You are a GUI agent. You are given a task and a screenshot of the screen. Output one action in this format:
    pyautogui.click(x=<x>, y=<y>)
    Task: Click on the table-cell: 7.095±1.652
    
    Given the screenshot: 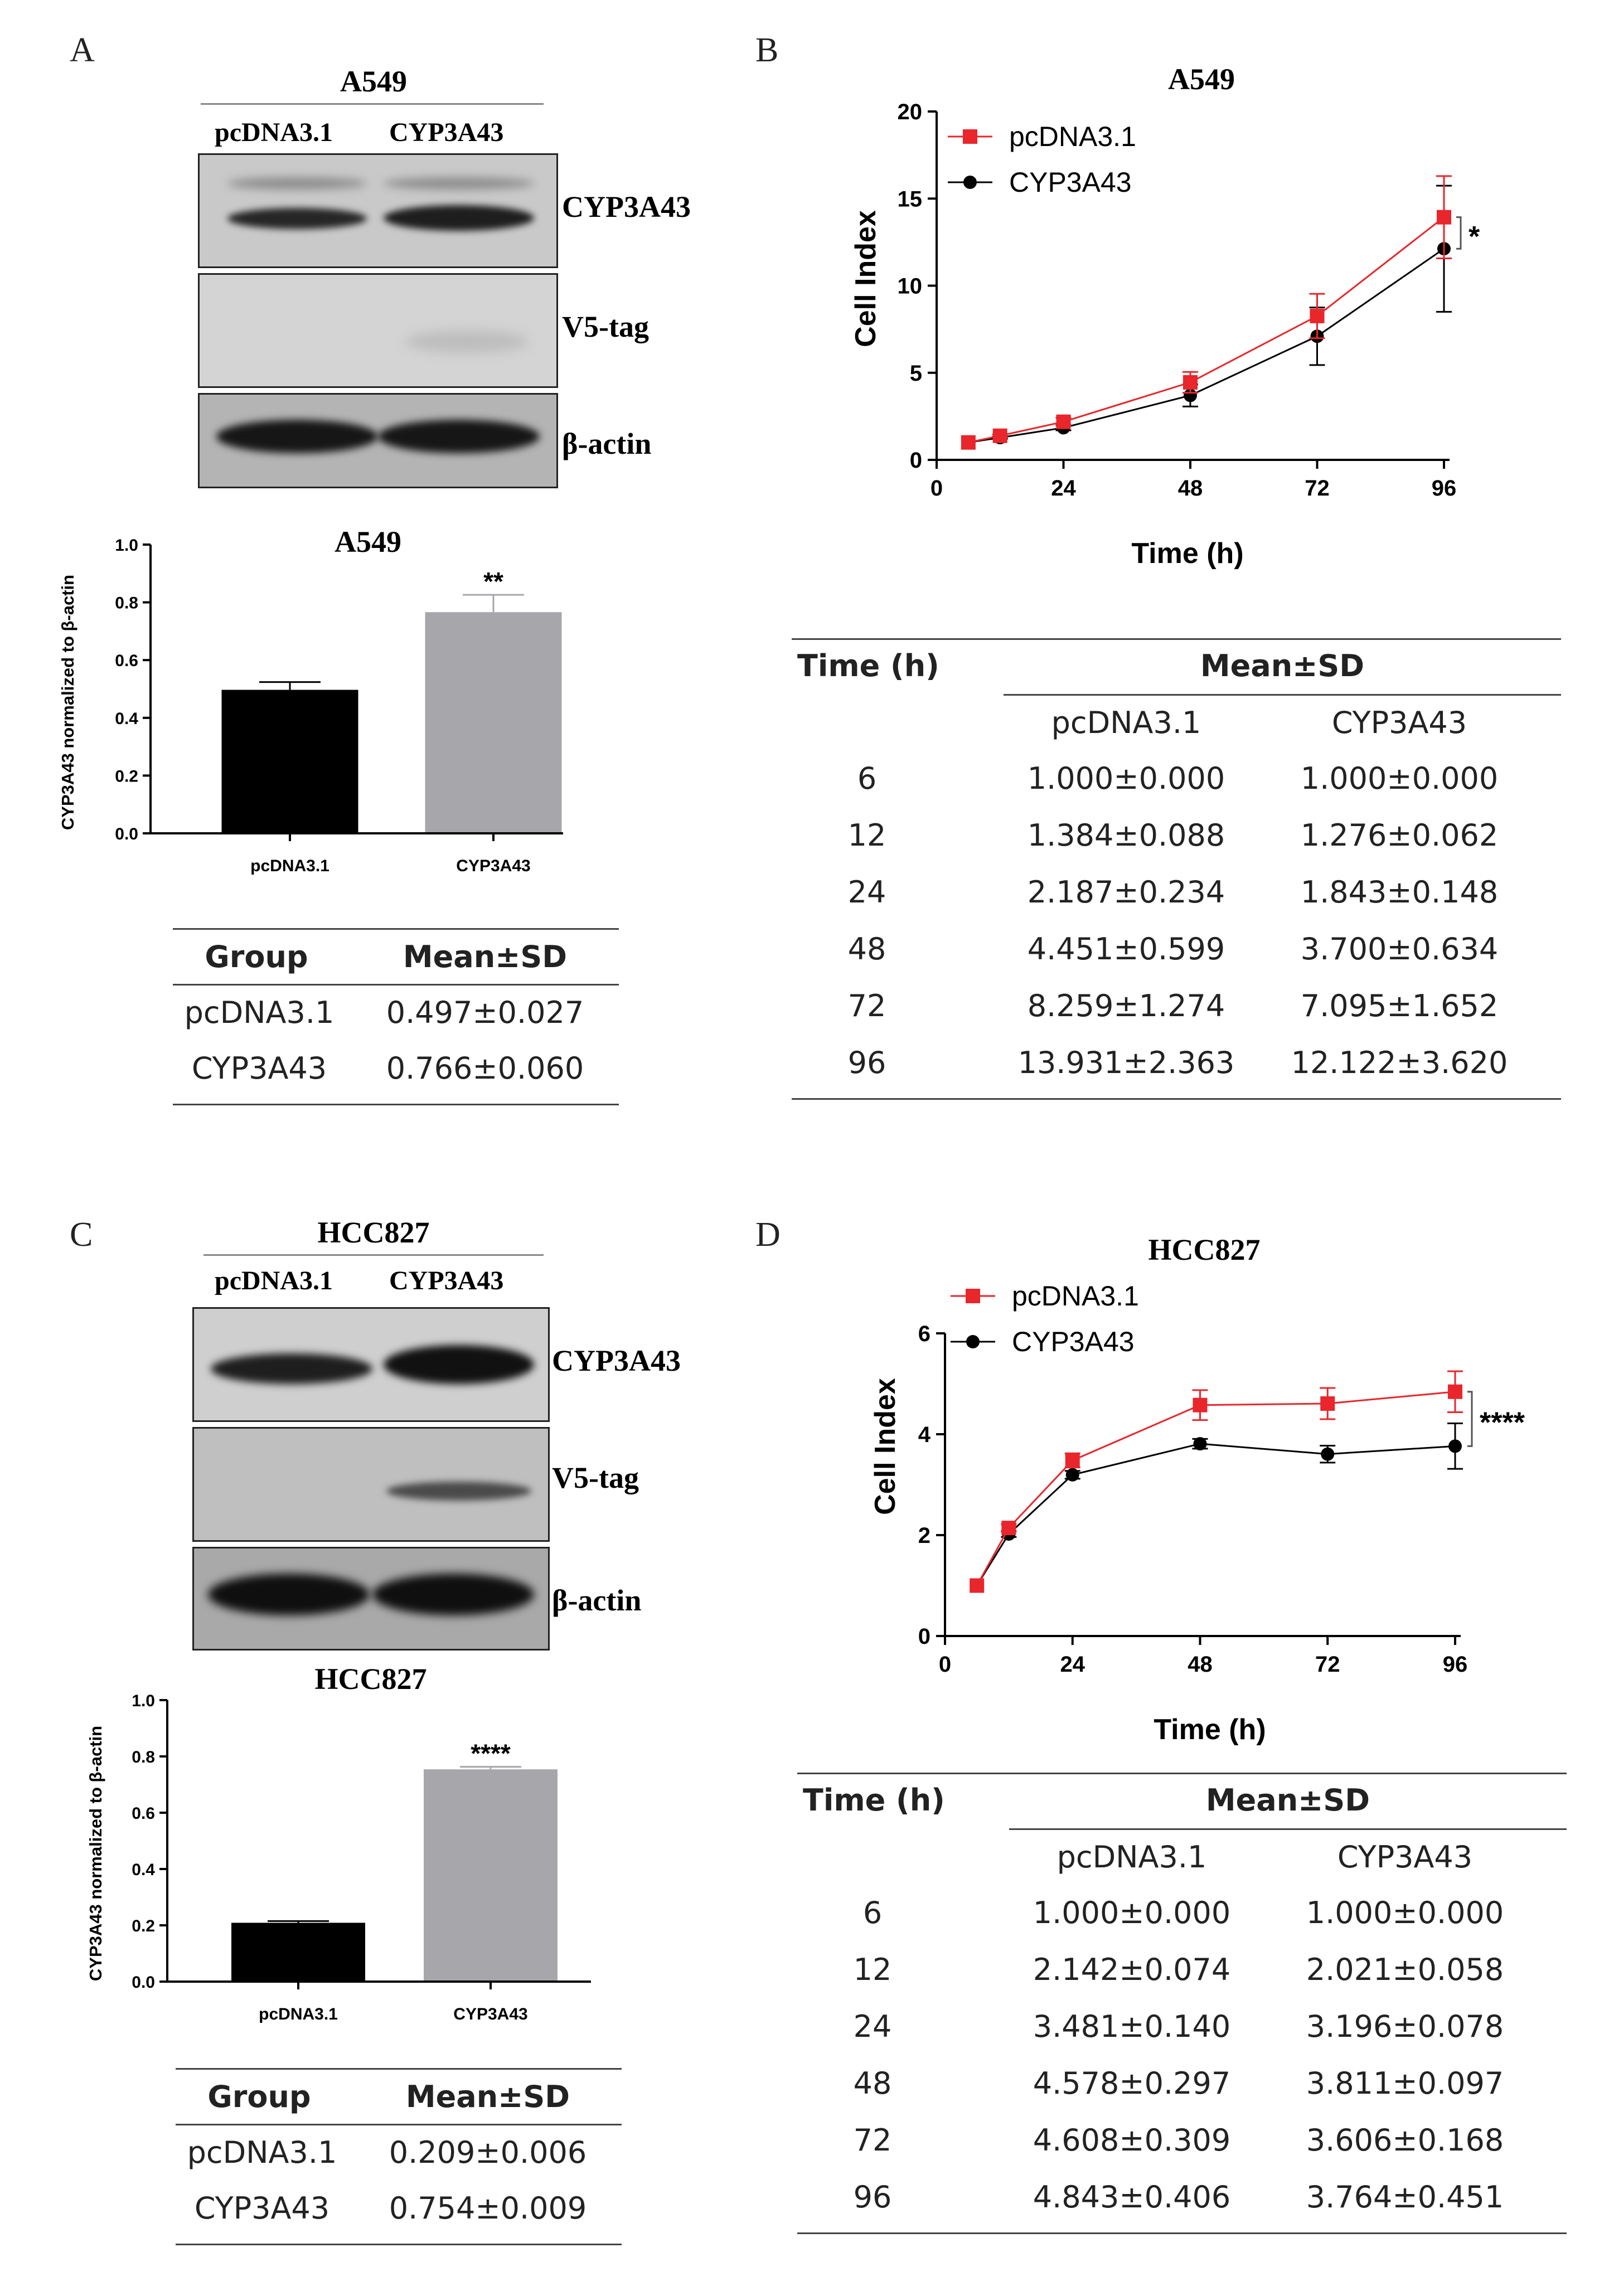 What is the action you would take?
    pyautogui.click(x=1399, y=1005)
    